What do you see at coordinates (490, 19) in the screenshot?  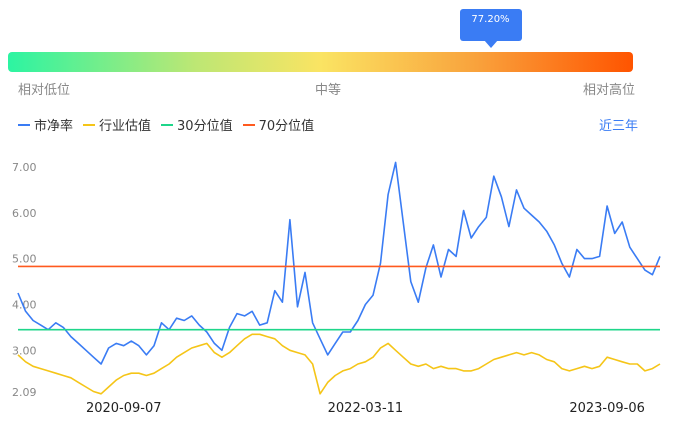 I see `percentile-value: 77.20%` at bounding box center [490, 19].